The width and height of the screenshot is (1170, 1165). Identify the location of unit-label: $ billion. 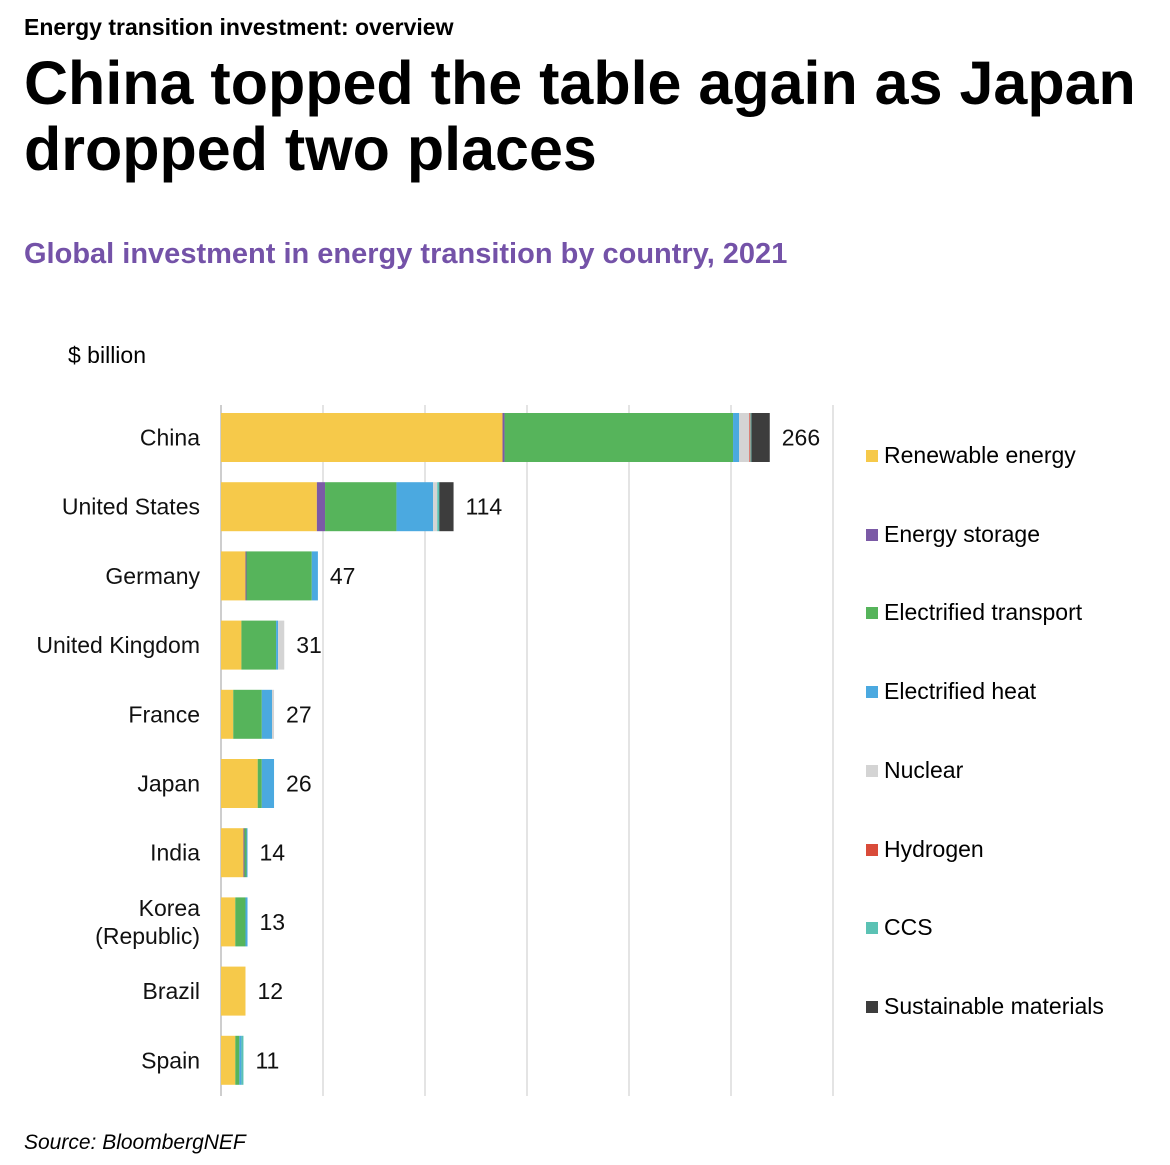
(107, 355).